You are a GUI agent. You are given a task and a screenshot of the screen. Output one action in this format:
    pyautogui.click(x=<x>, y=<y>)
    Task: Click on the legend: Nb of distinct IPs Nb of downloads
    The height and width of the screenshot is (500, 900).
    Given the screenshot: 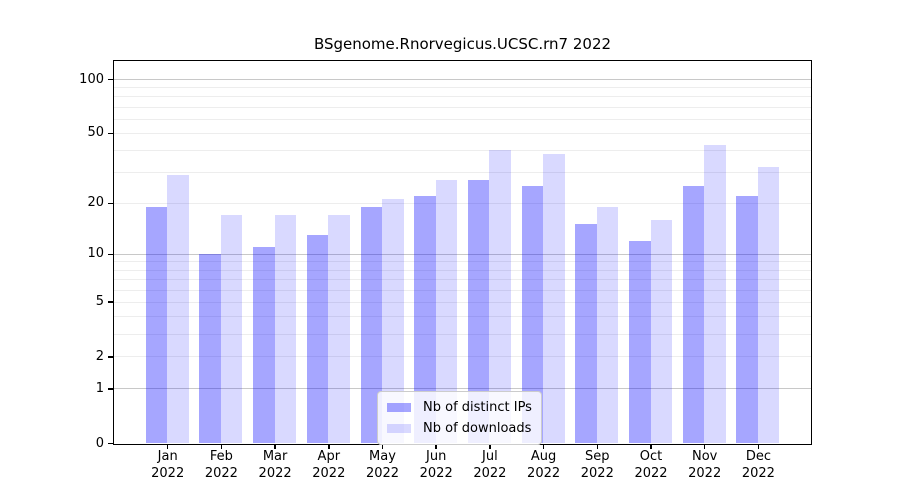 What is the action you would take?
    pyautogui.click(x=459, y=418)
    